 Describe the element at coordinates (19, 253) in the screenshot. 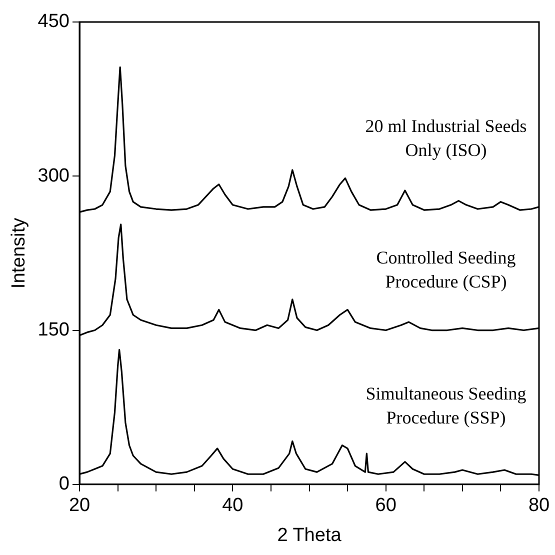

I see `y-axis-title: Intensity` at that location.